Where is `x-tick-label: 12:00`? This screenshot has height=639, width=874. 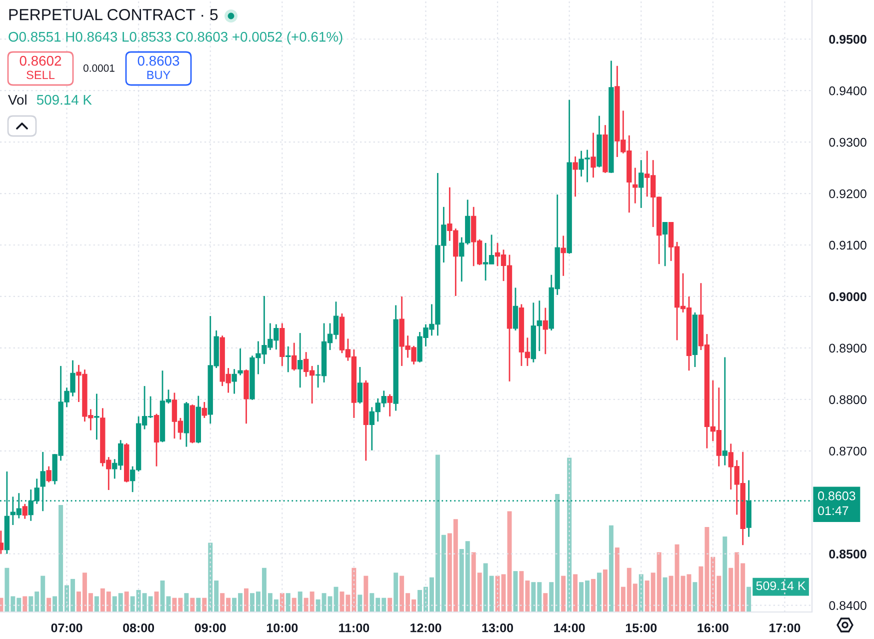 x-tick-label: 12:00 is located at coordinates (426, 627).